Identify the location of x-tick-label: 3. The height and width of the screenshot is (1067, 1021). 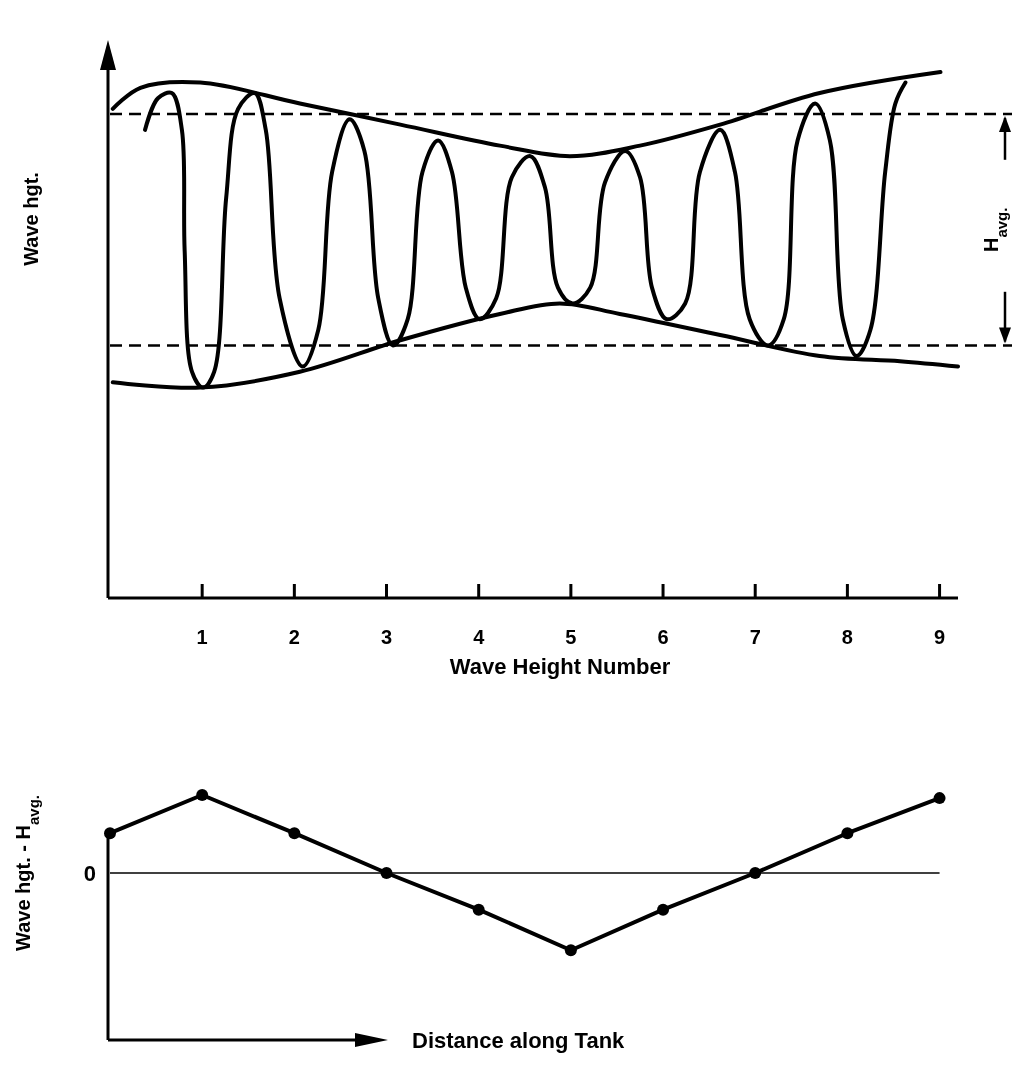
(386, 637).